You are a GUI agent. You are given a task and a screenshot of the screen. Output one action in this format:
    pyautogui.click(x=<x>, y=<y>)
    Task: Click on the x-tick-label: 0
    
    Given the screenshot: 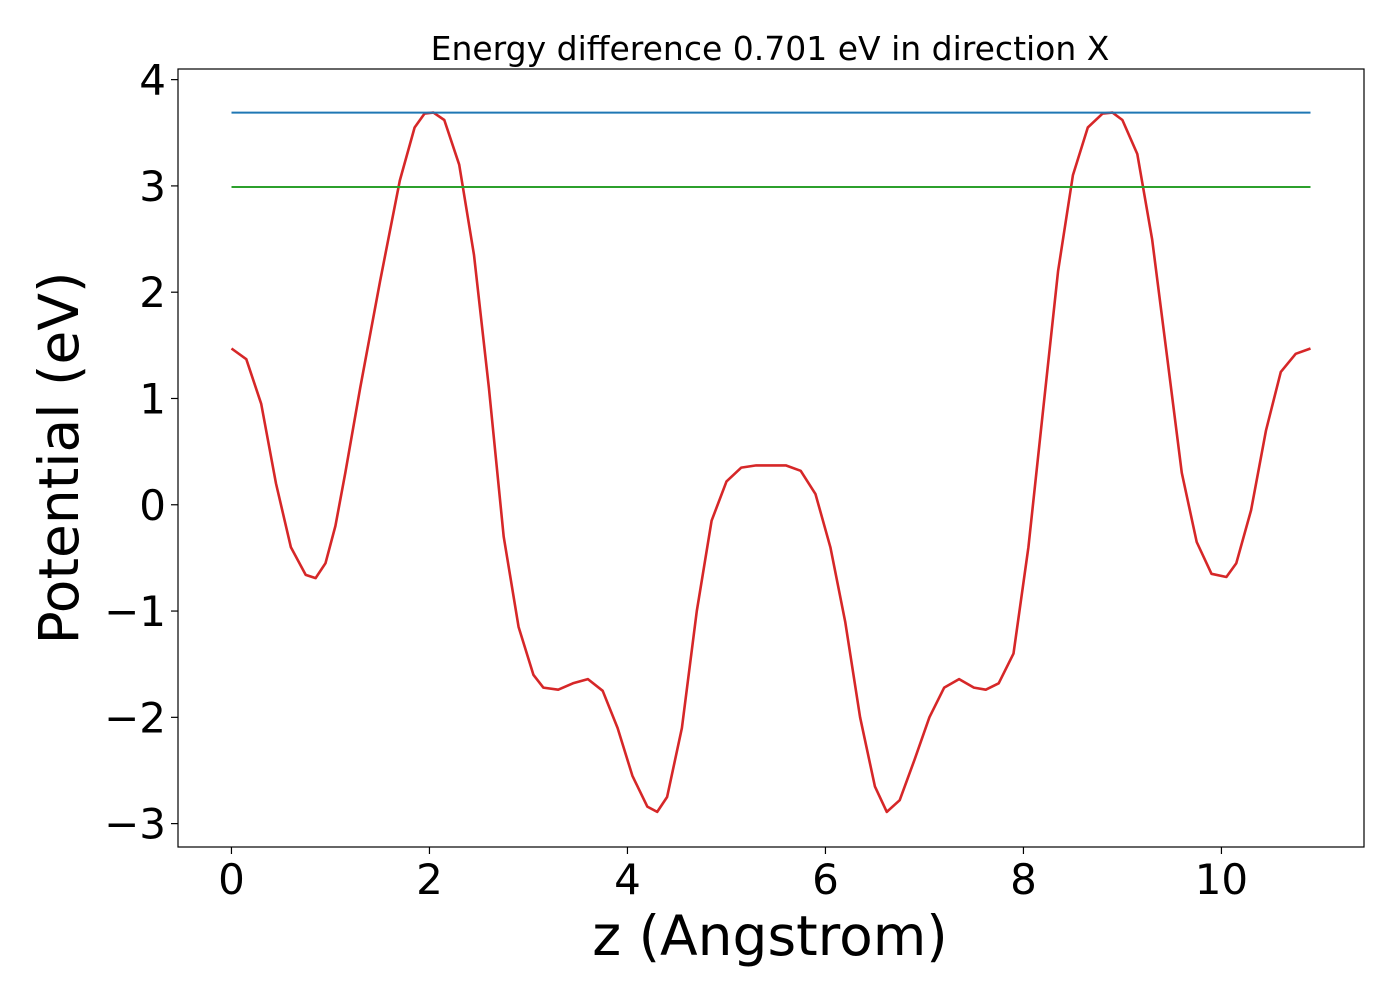 What is the action you would take?
    pyautogui.click(x=231, y=879)
    